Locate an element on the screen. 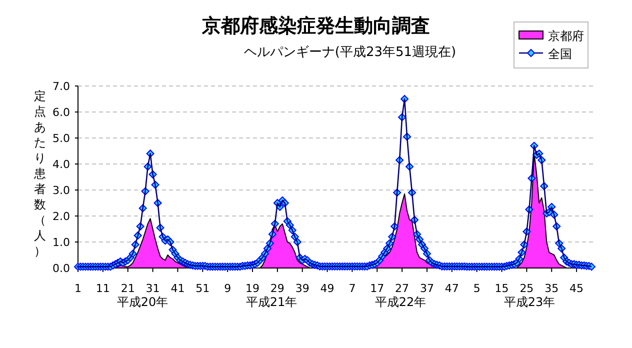 Image resolution: width=632 pixels, height=348 pixels. legend-label: 全国 is located at coordinates (560, 54).